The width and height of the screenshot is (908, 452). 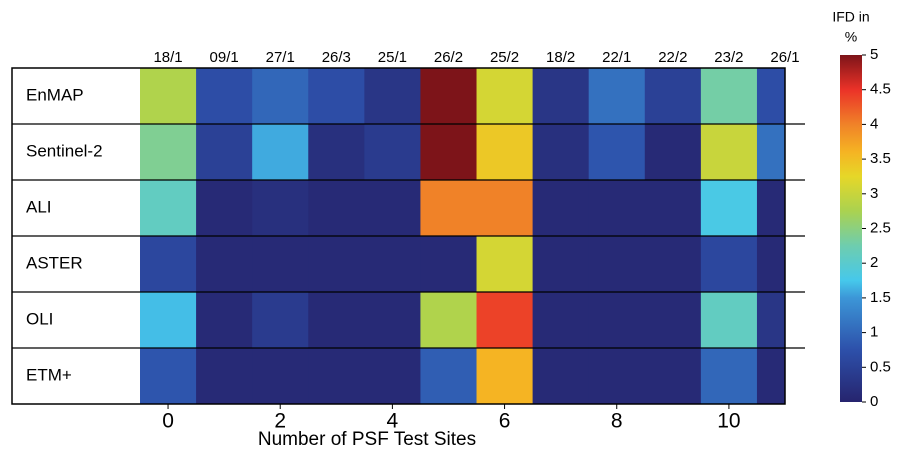 I want to click on row-label: ASTER, so click(x=54, y=262).